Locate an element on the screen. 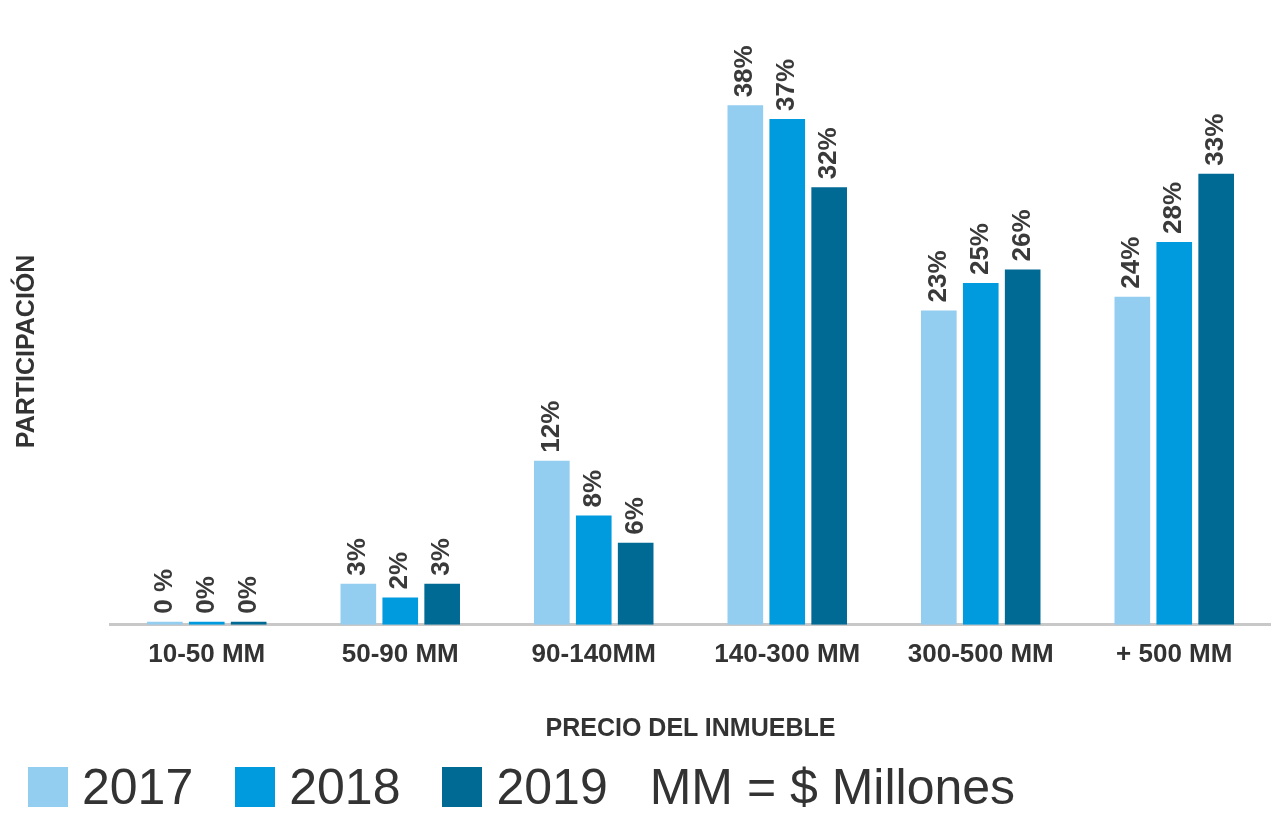 The height and width of the screenshot is (840, 1279). data-label: 12% is located at coordinates (550, 426).